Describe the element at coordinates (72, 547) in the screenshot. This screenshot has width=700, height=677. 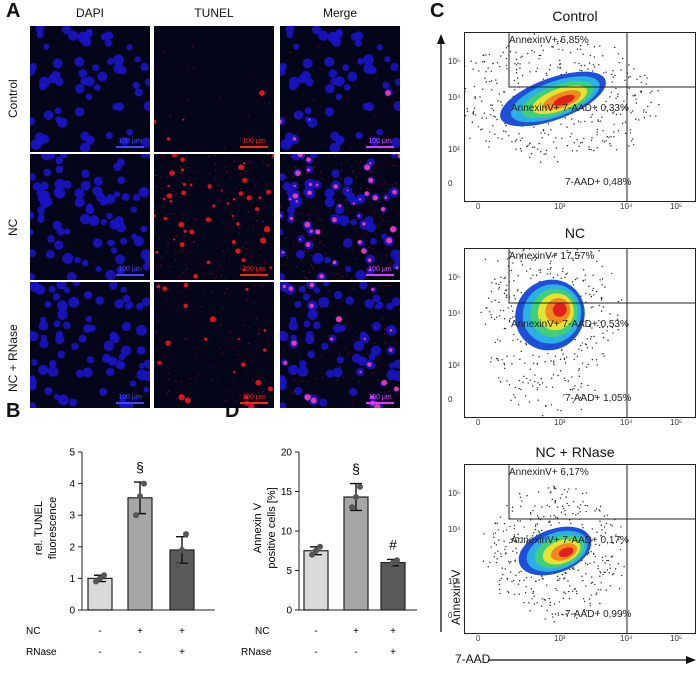
I see `y-tick-label: 2` at that location.